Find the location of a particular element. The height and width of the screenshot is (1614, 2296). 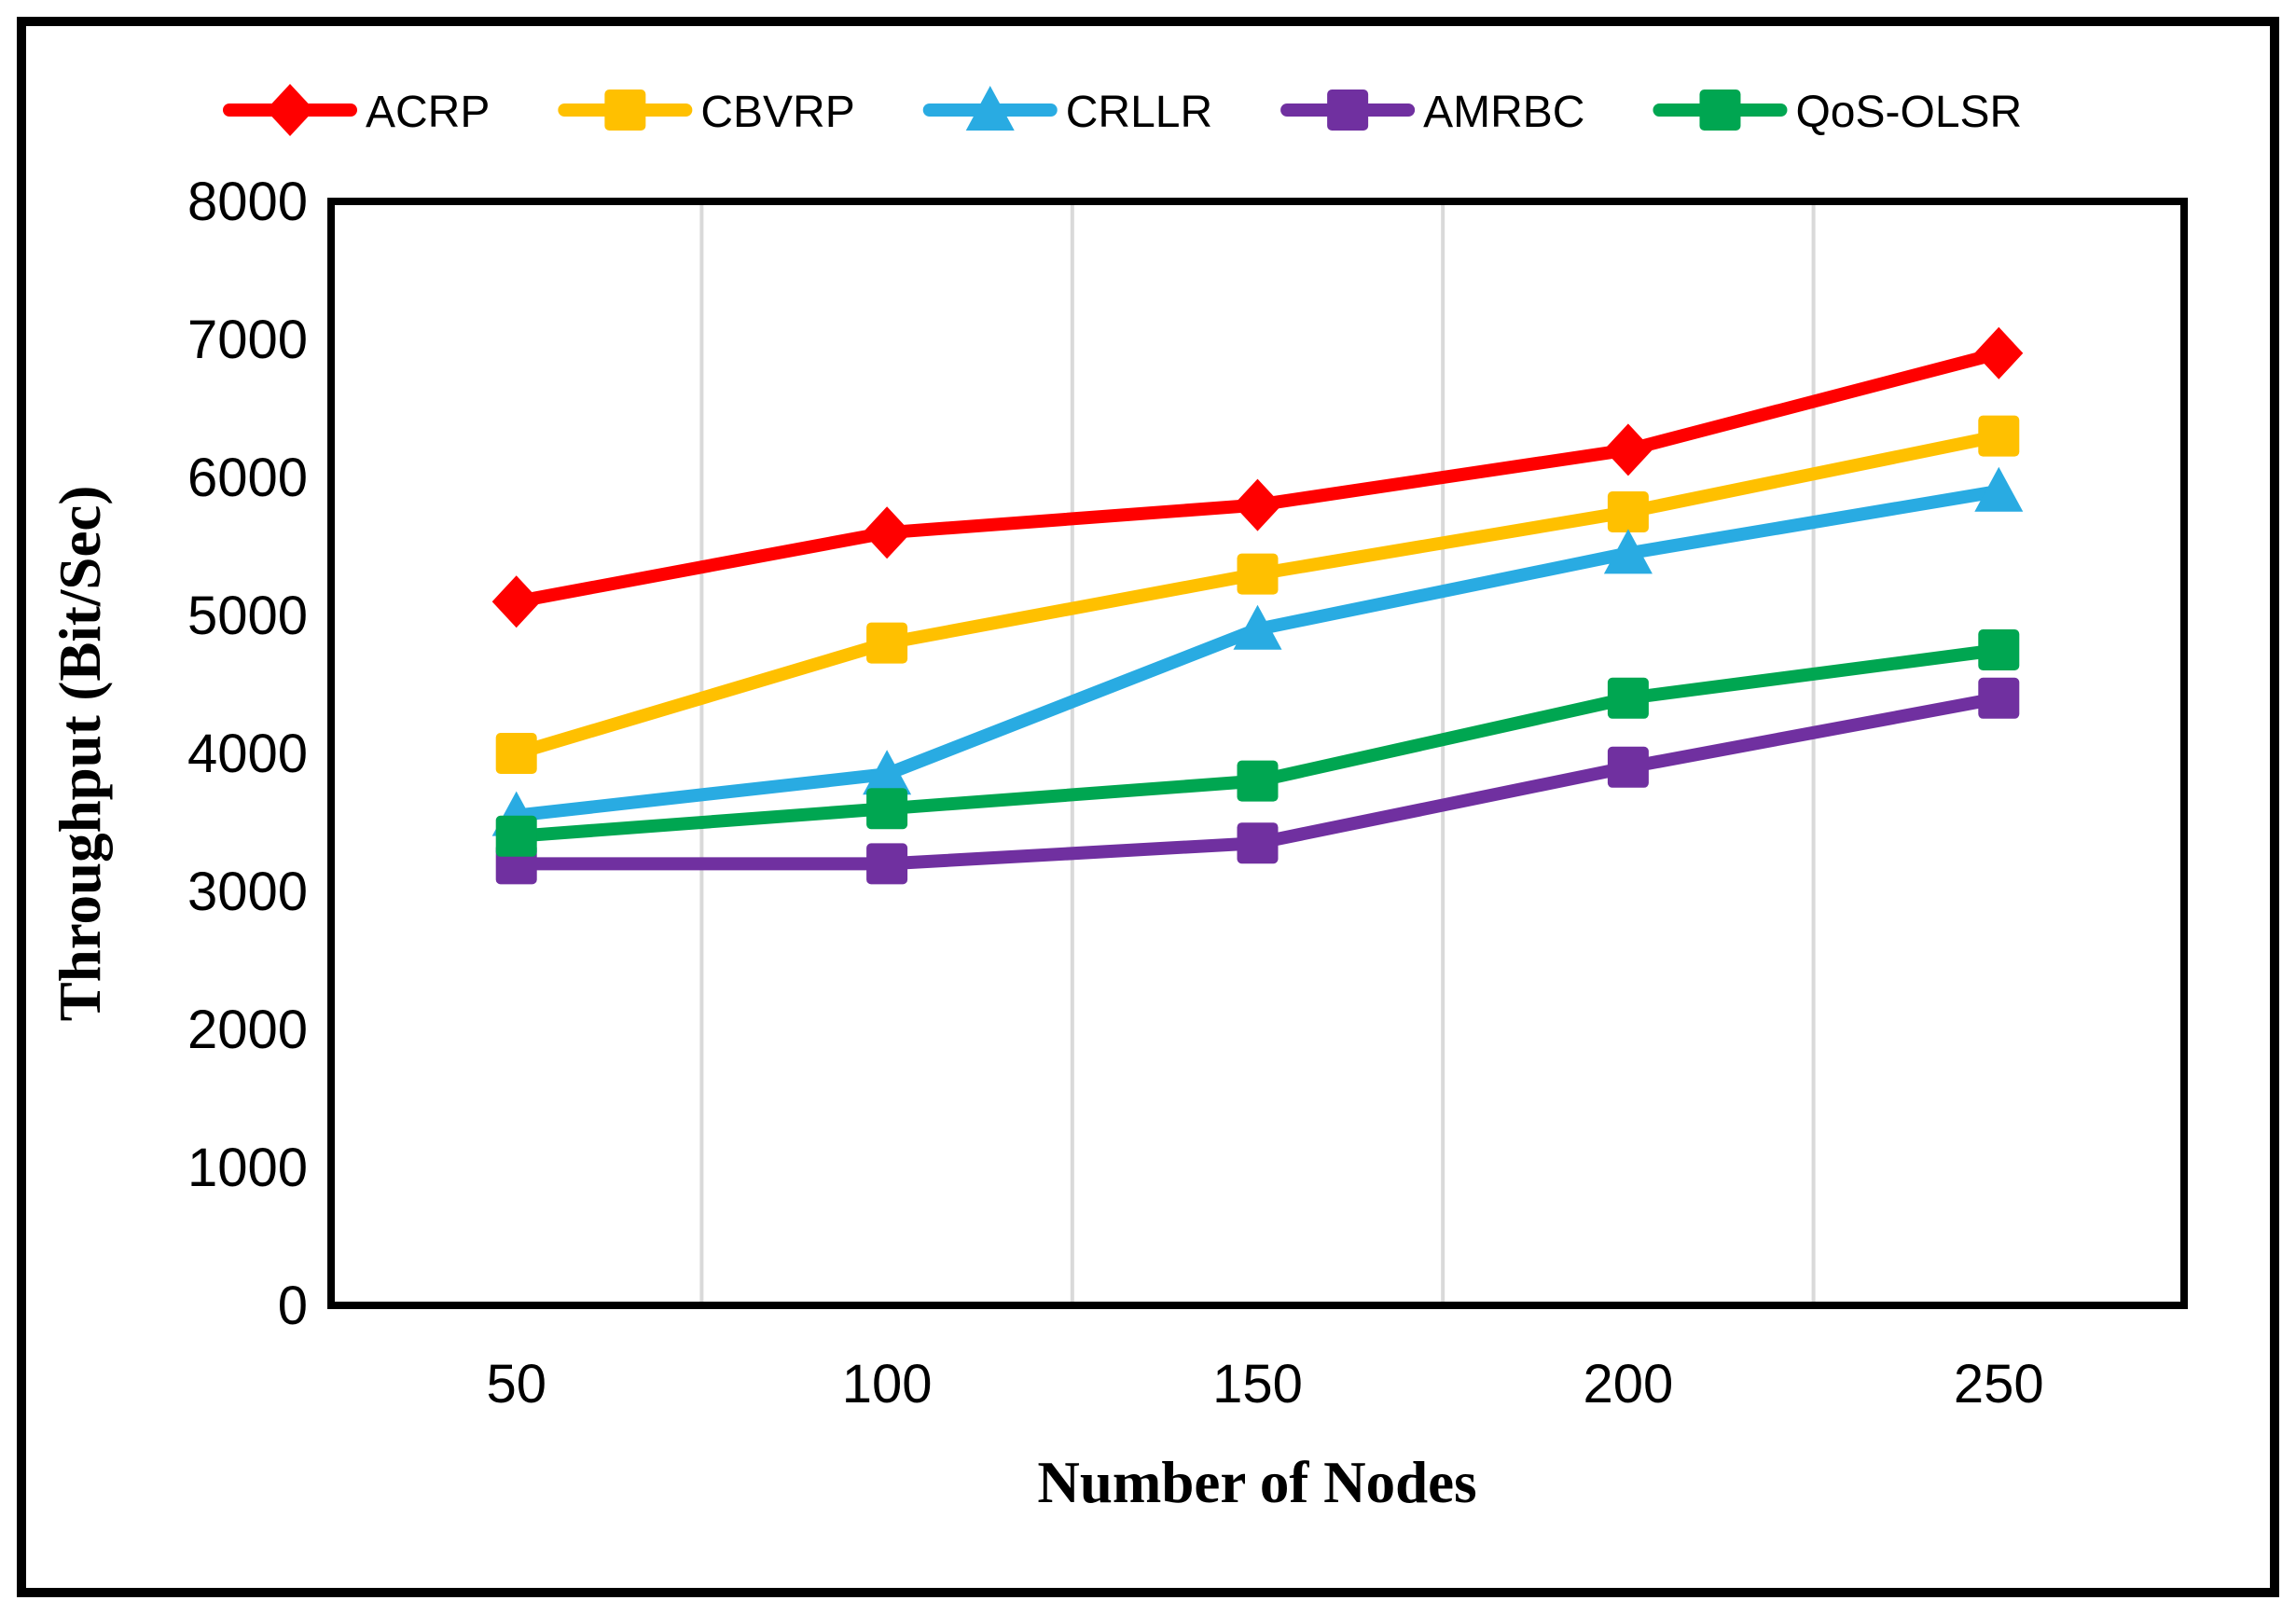

x-tick-label: 200 is located at coordinates (1629, 1384).